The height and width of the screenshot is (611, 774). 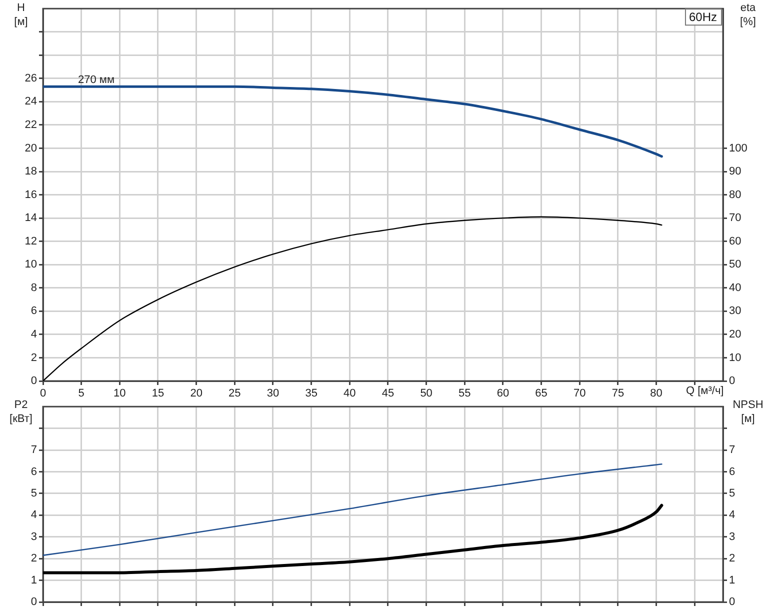 I want to click on y-tick-label: 24, so click(x=30, y=102).